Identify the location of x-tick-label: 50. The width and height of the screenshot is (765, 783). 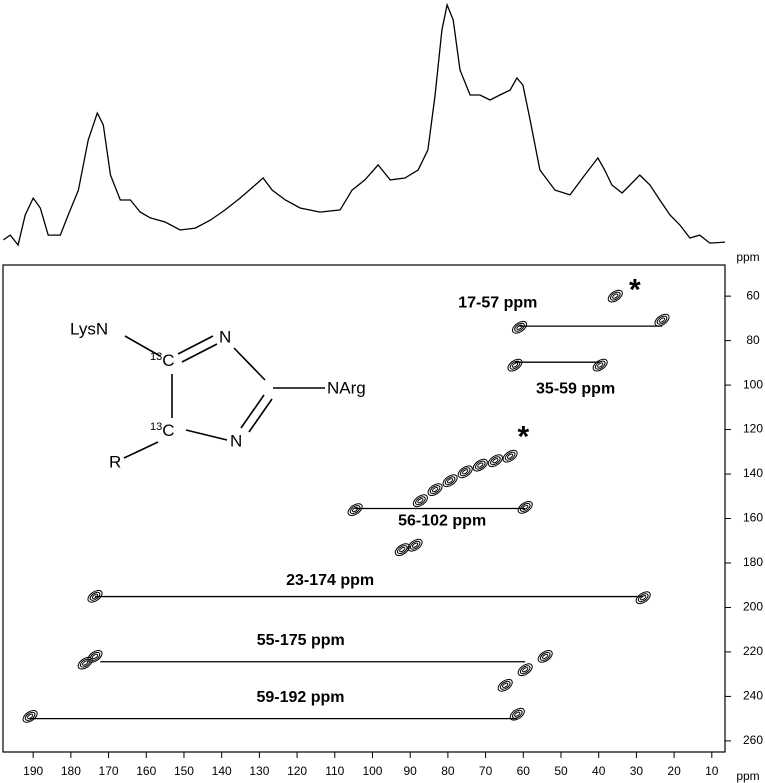
(561, 771).